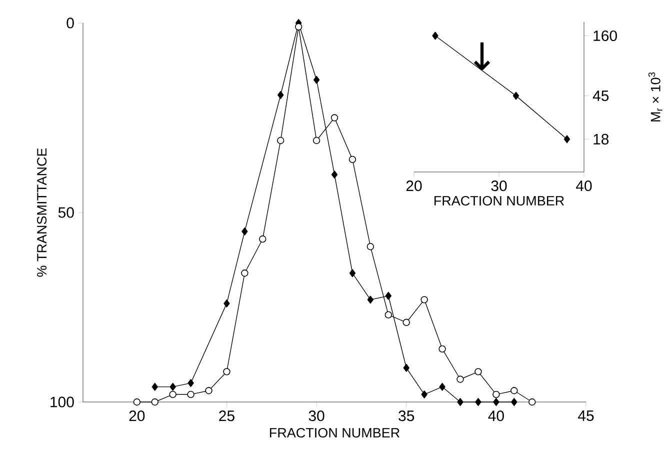 The height and width of the screenshot is (473, 670). I want to click on x-tick-label: 35, so click(406, 416).